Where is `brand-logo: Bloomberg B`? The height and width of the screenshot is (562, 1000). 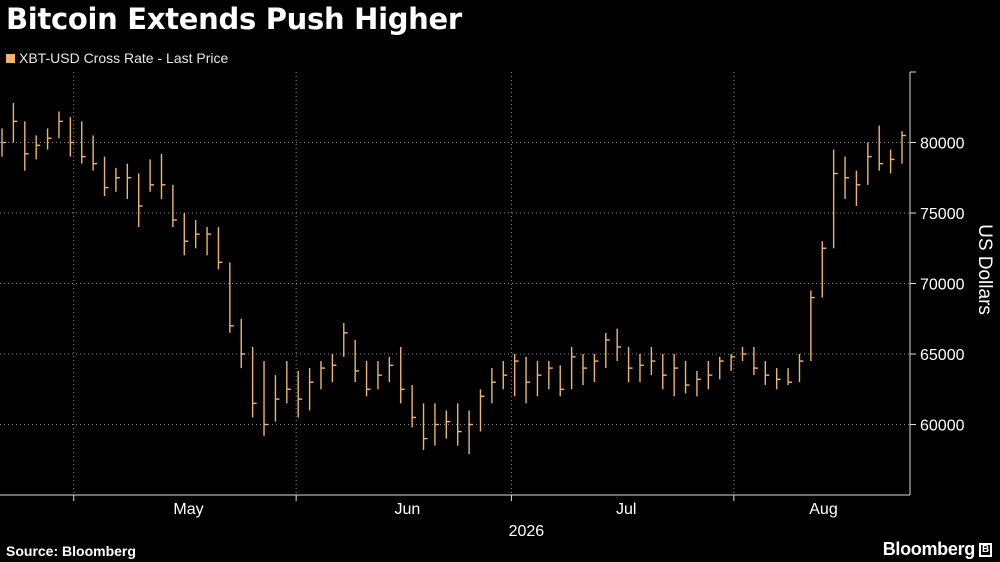 brand-logo: Bloomberg B is located at coordinates (937, 549).